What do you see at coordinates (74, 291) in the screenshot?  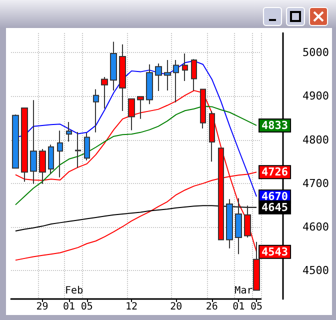 I see `annotation: Feb` at bounding box center [74, 291].